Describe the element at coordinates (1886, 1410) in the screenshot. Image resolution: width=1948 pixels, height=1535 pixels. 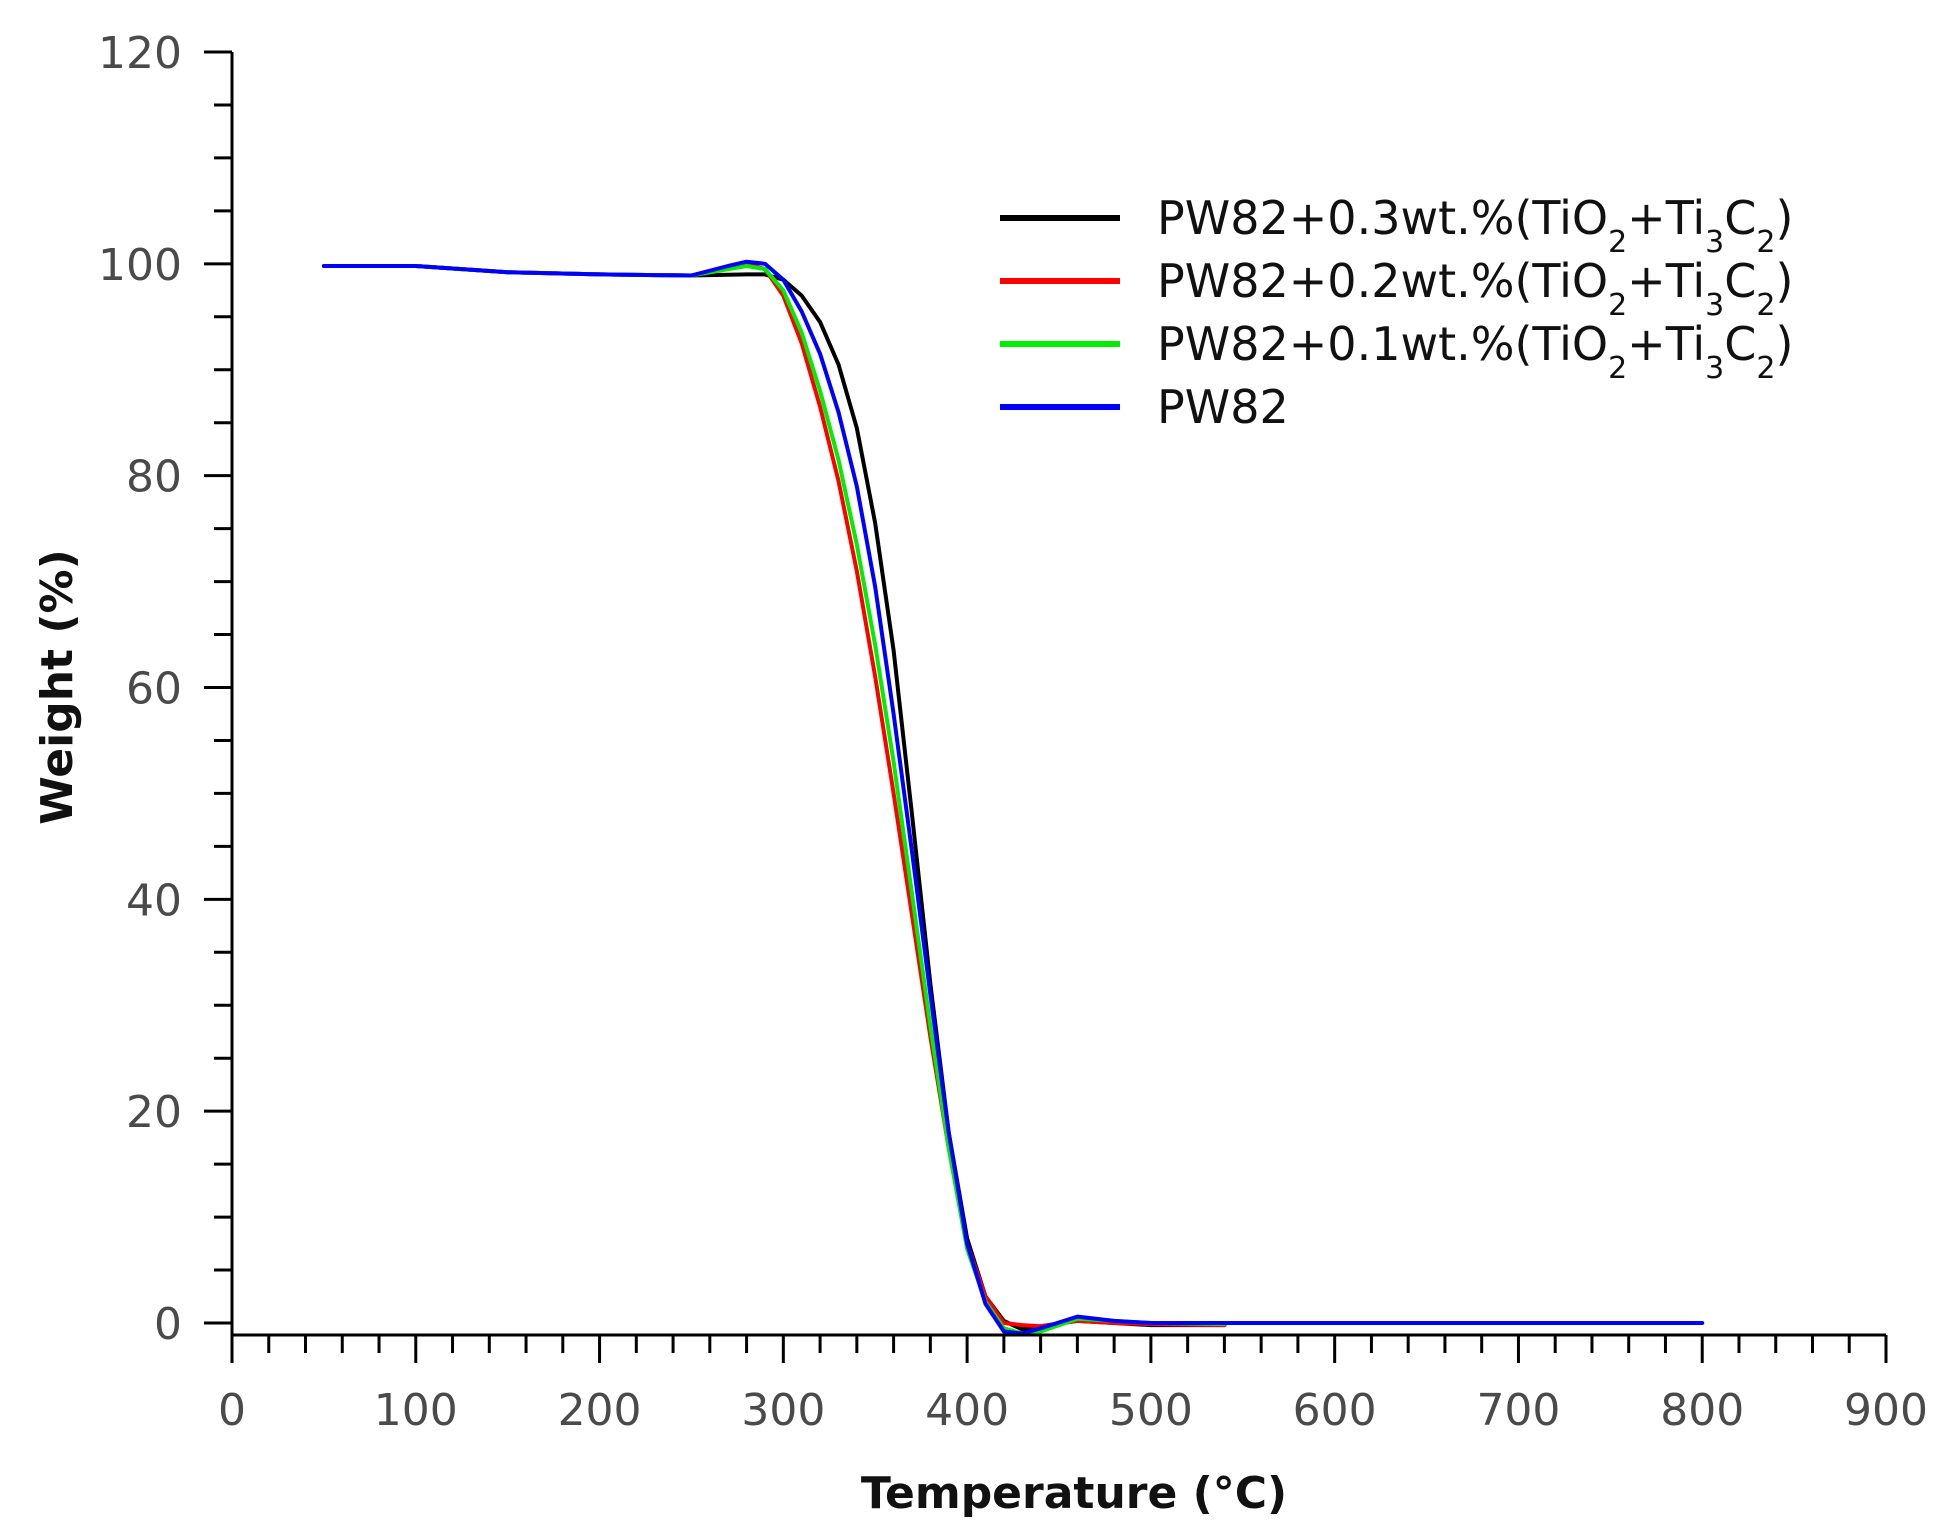
I see `x-tick-label: 900` at that location.